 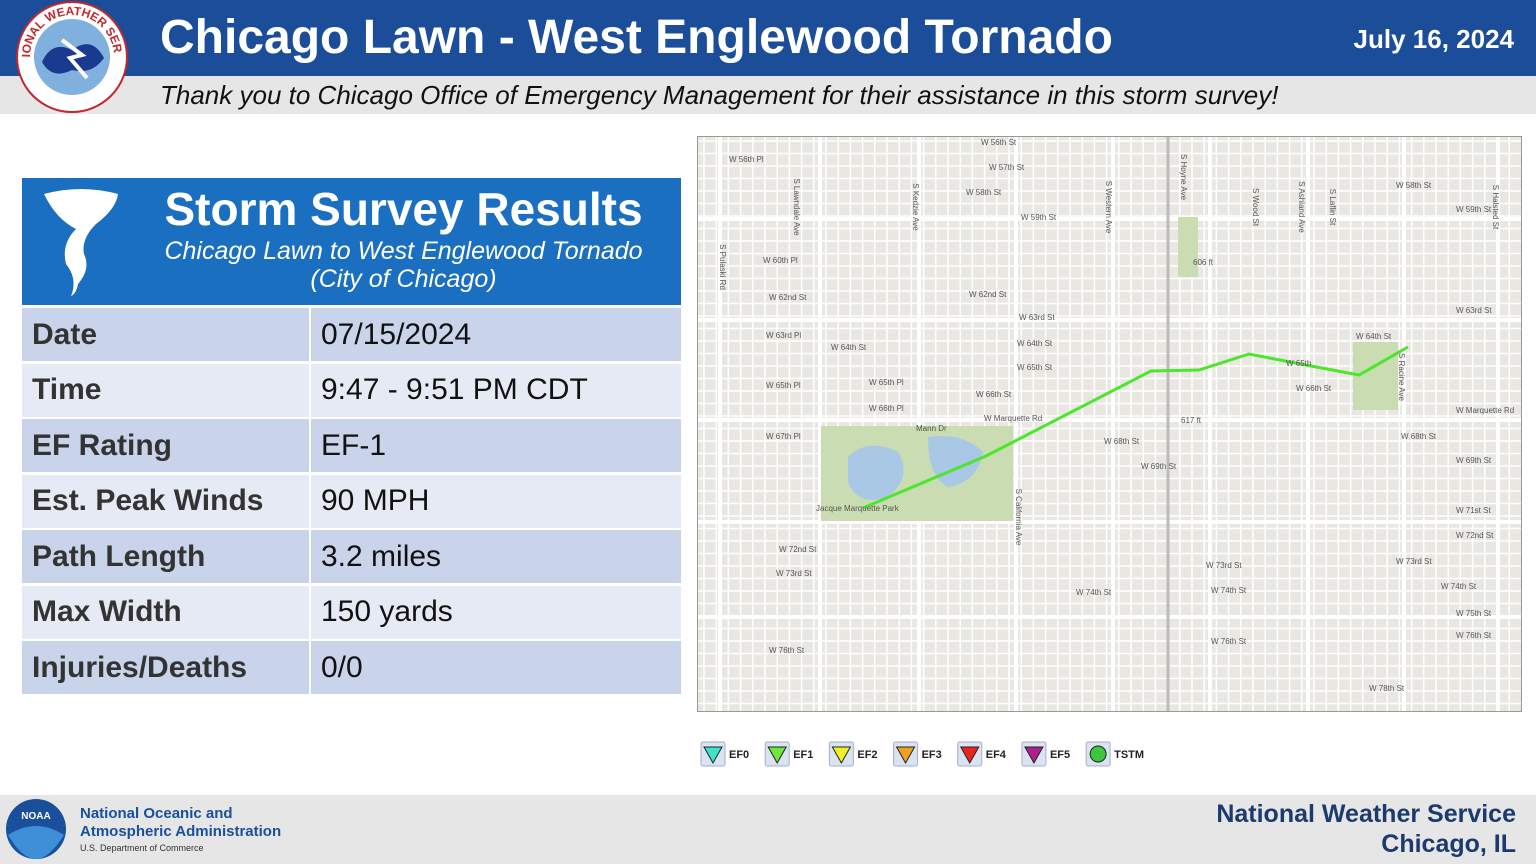 What do you see at coordinates (1060, 755) in the screenshot?
I see `legend-label: EF5` at bounding box center [1060, 755].